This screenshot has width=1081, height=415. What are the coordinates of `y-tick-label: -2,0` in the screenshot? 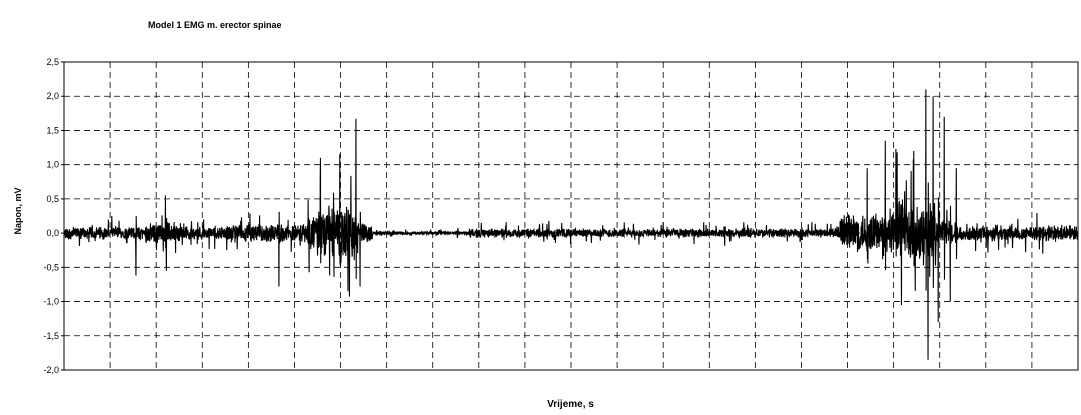 It's located at (51, 370).